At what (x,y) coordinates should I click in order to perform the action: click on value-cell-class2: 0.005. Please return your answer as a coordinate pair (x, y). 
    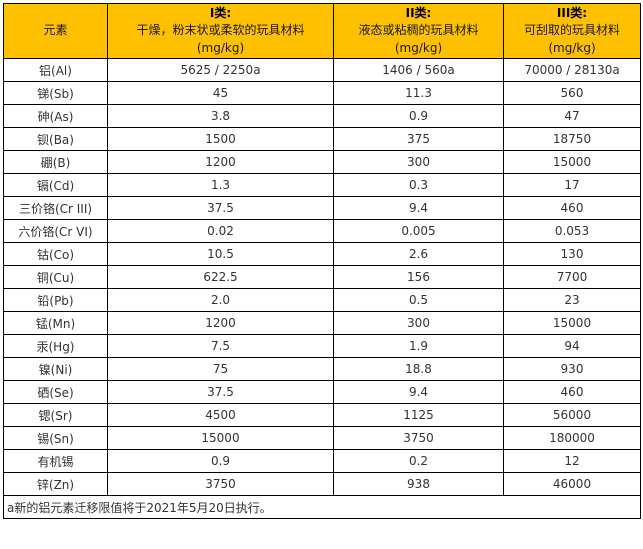
    Looking at the image, I should click on (418, 231).